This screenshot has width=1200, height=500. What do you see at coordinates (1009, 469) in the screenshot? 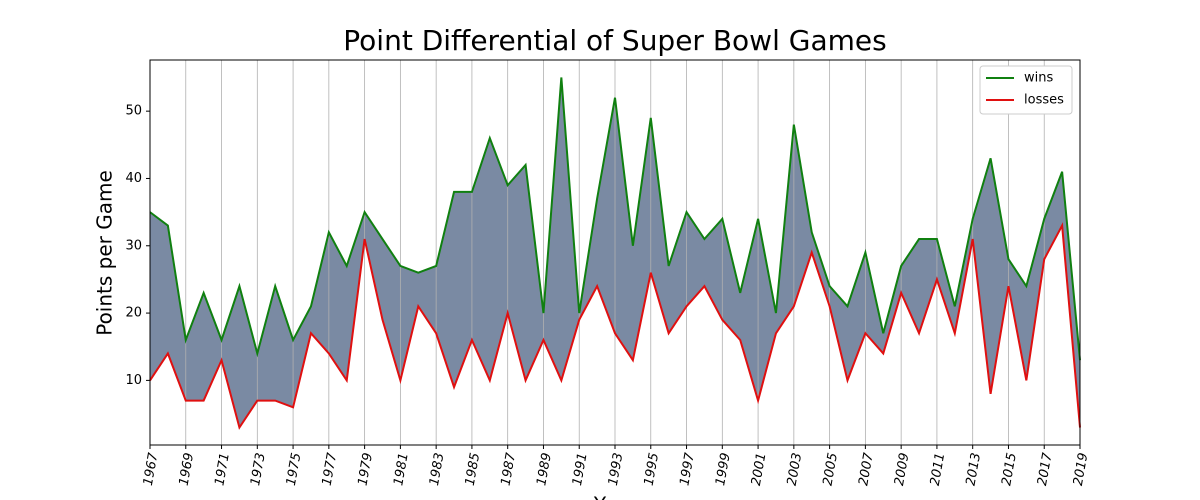
I see `x-tick-label: 2015` at bounding box center [1009, 469].